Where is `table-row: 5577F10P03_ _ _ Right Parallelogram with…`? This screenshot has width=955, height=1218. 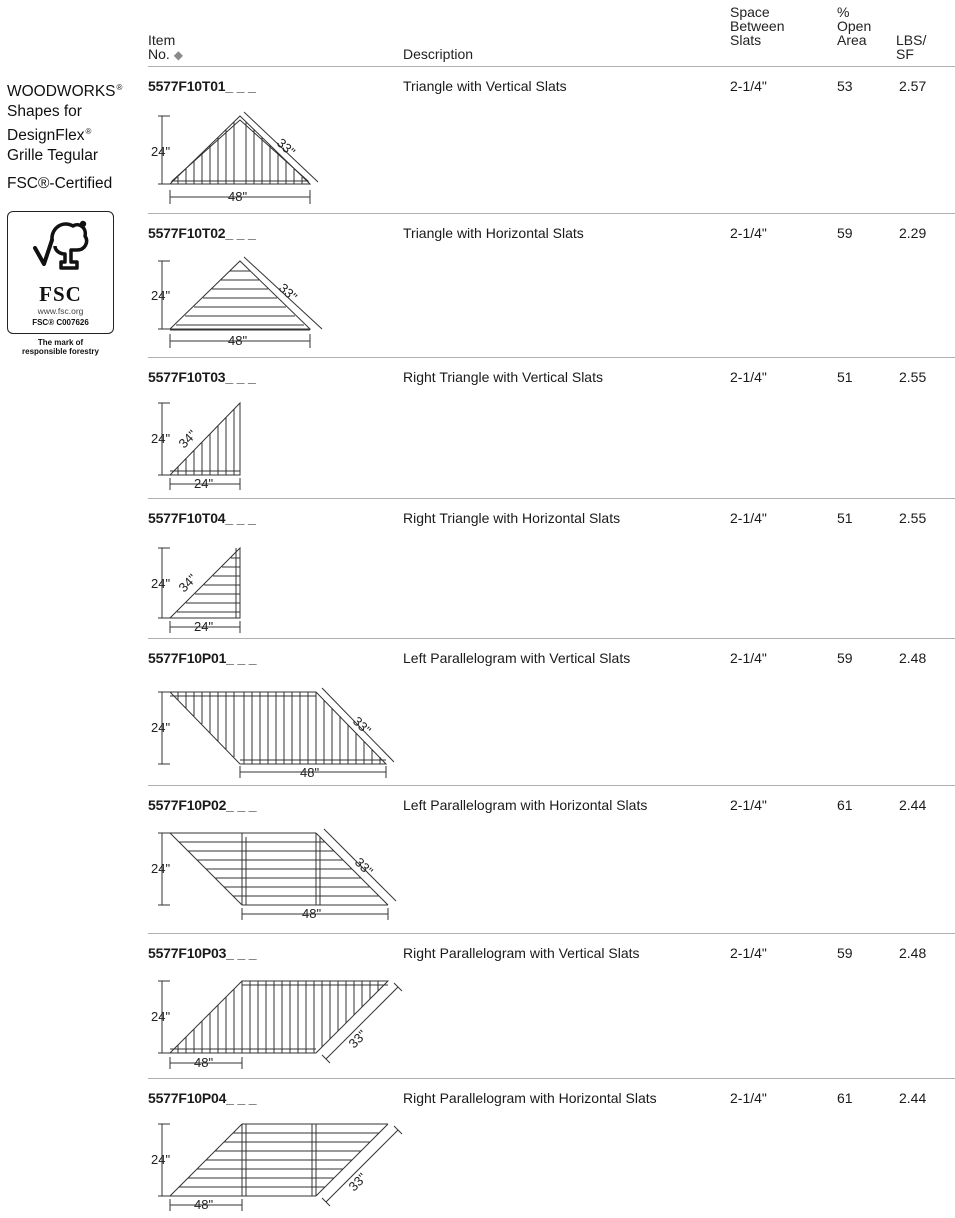 table-row: 5577F10P03_ _ _ Right Parallelogram with… is located at coordinates (551, 1005).